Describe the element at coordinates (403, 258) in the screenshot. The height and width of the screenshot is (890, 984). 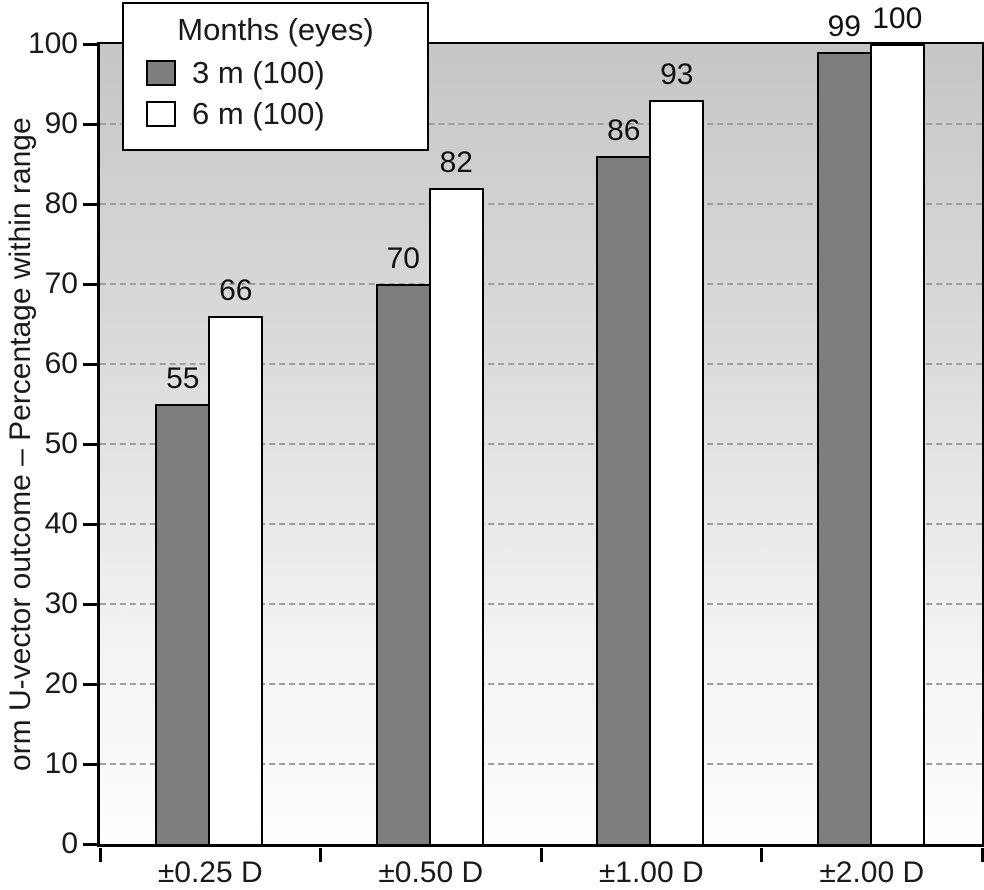
I see `bar-value-label: 70` at that location.